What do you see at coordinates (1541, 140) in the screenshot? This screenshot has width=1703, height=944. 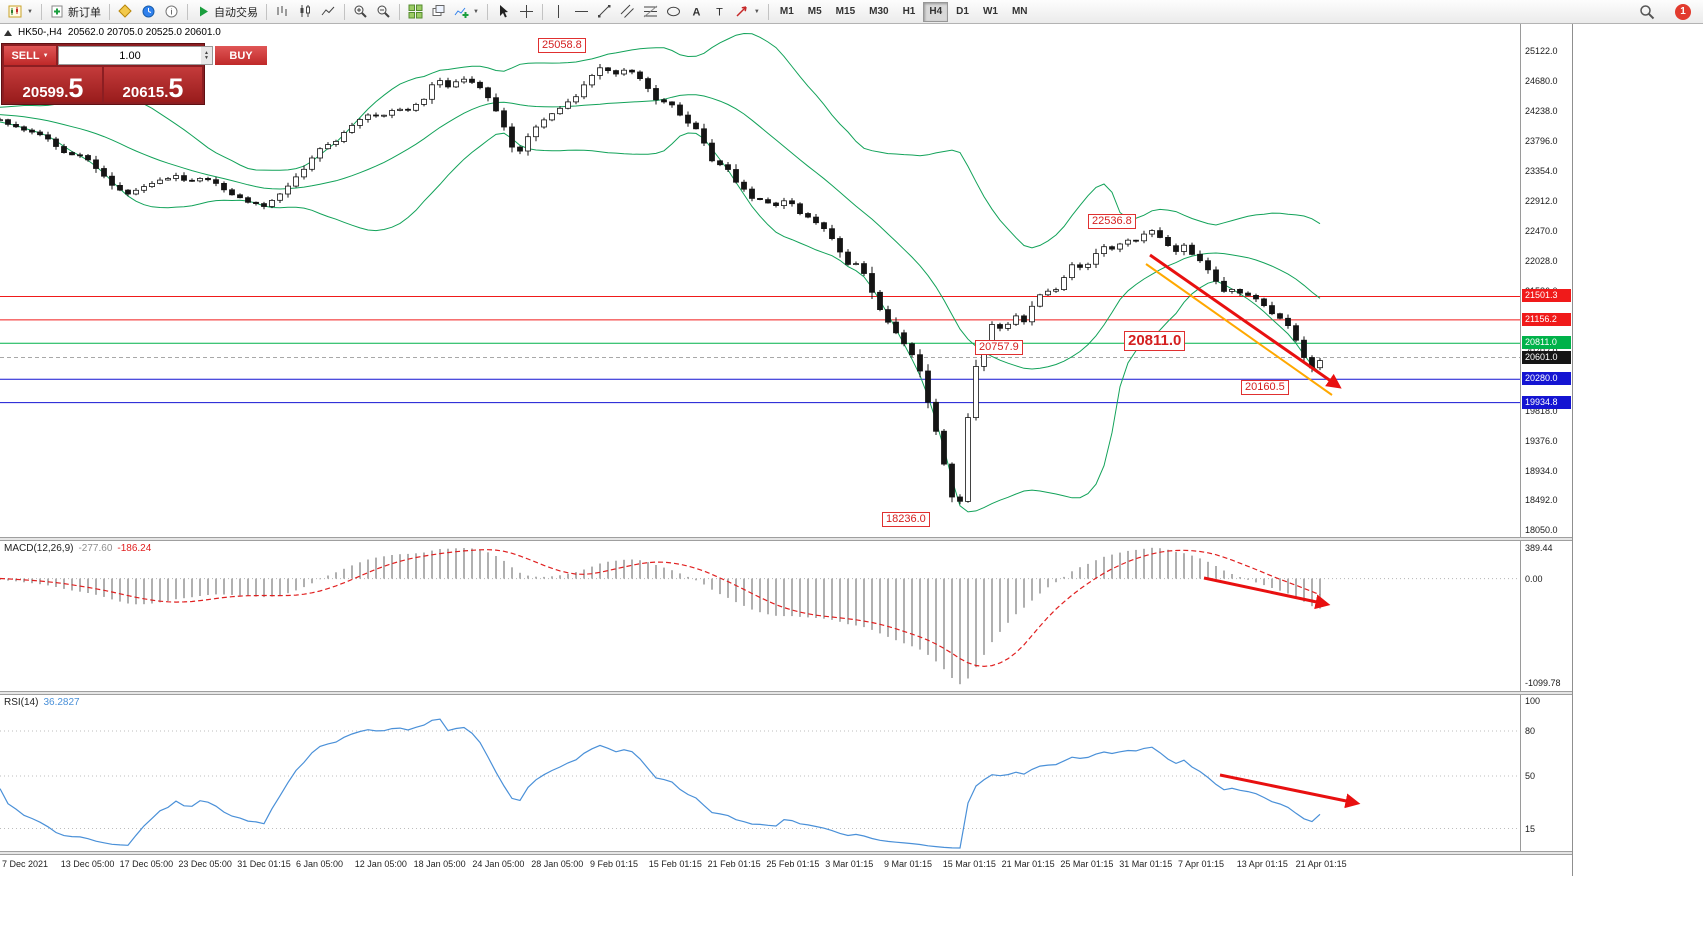 I see `price-tick-label: 23796.0` at bounding box center [1541, 140].